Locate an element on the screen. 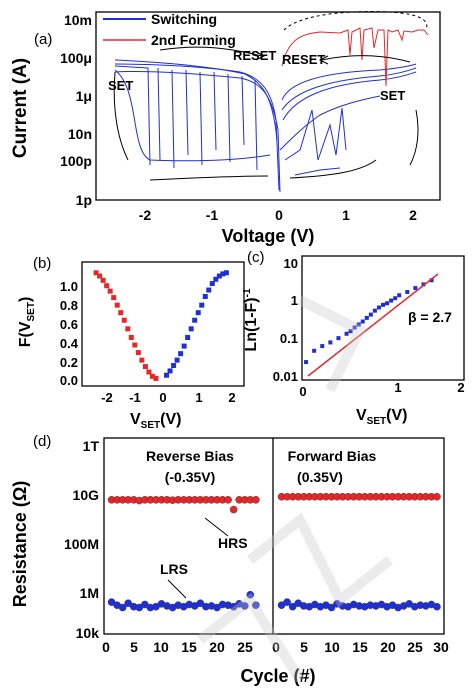  panel-b-points is located at coordinates (161, 325).